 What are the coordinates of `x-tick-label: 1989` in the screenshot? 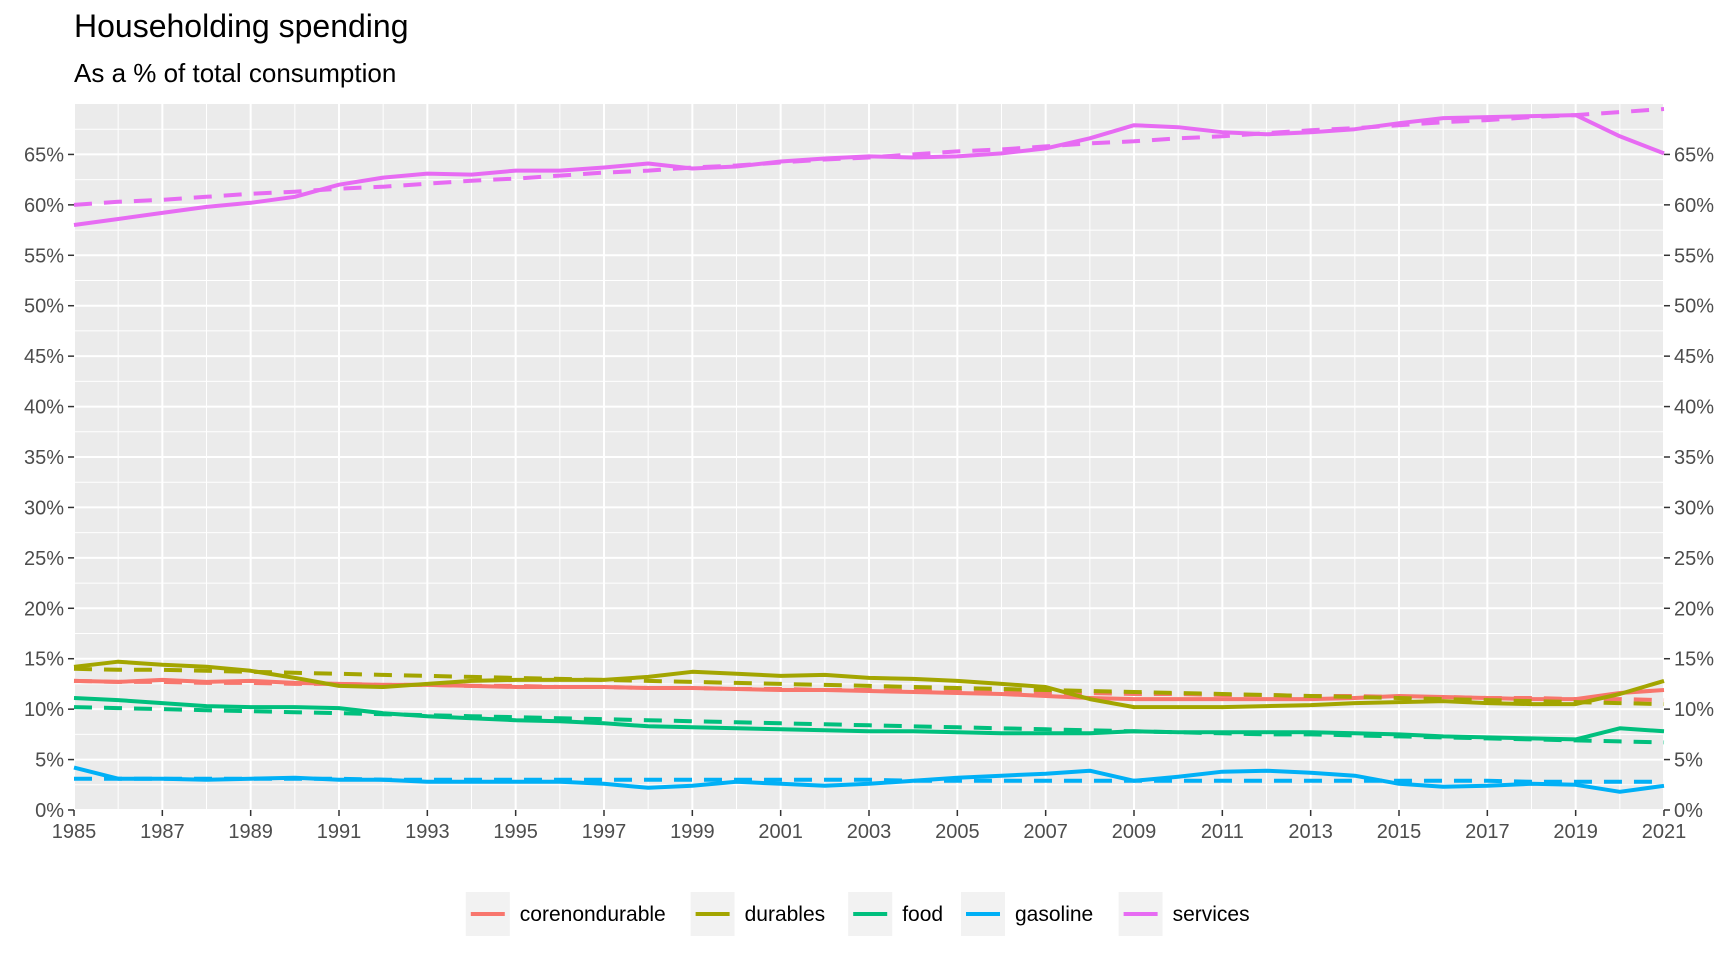 It's located at (250, 832).